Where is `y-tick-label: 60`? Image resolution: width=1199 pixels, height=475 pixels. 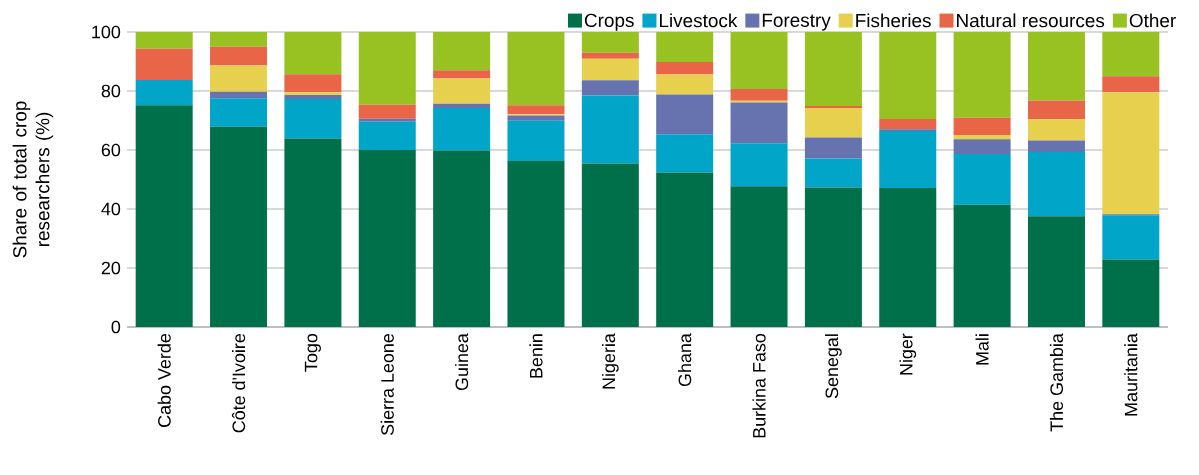 y-tick-label: 60 is located at coordinates (111, 150).